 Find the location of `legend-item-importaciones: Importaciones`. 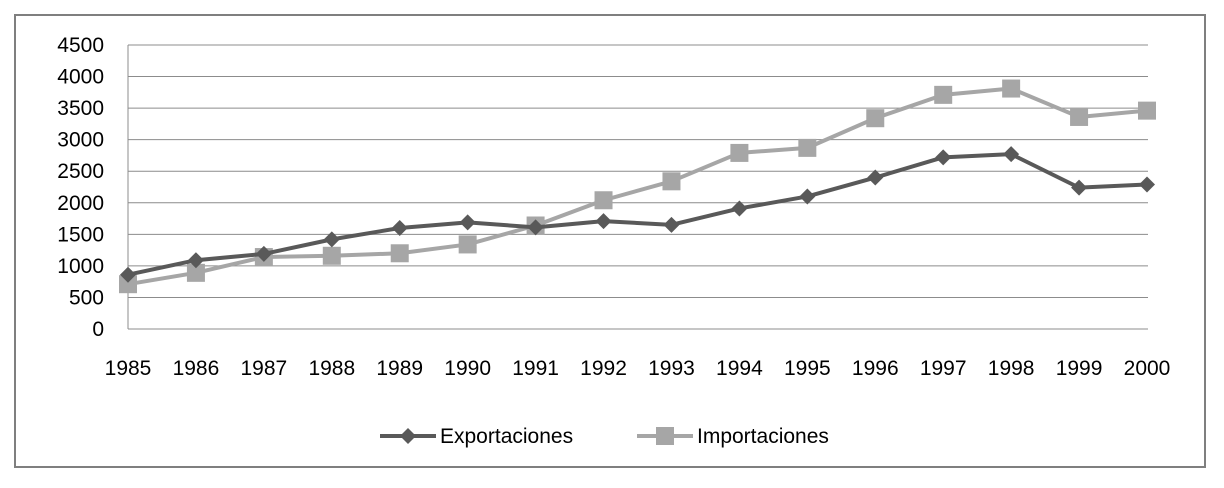

legend-item-importaciones: Importaciones is located at coordinates (733, 436).